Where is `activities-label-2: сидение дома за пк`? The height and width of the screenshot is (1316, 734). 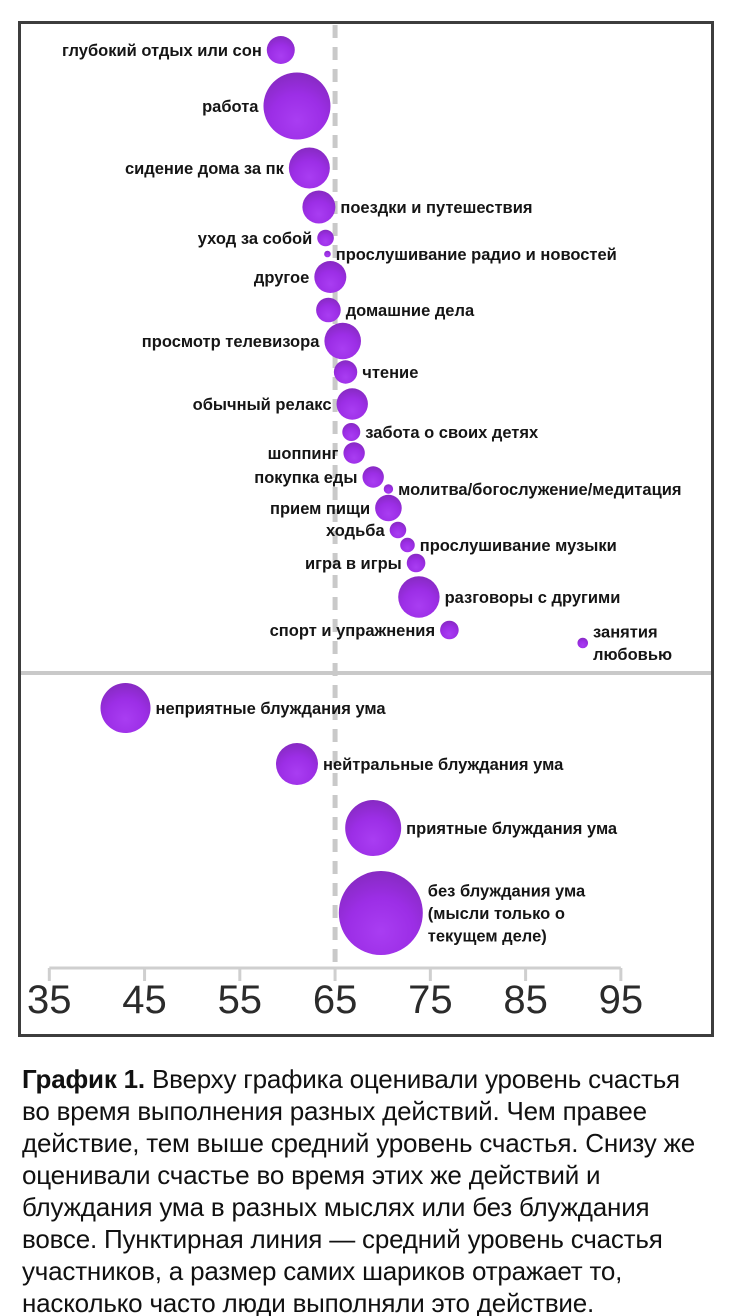 activities-label-2: сидение дома за пк is located at coordinates (205, 169).